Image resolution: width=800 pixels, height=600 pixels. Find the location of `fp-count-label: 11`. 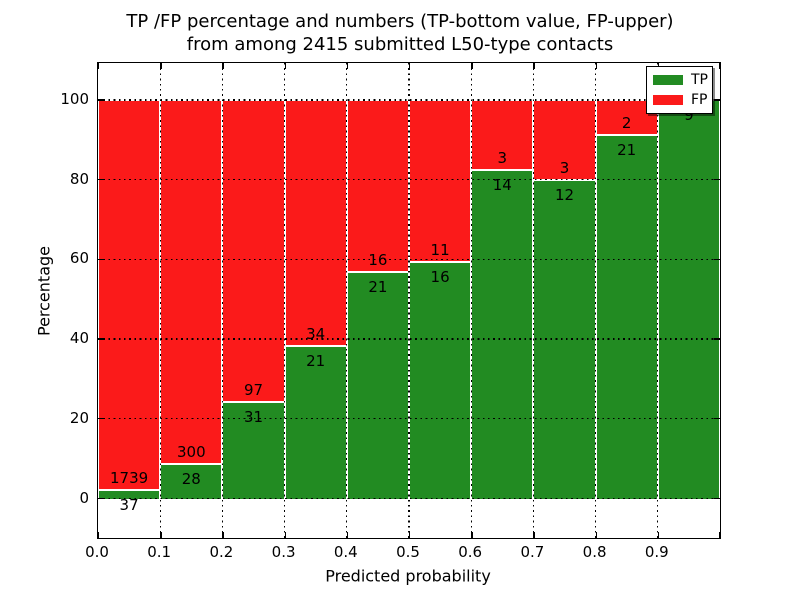

fp-count-label: 11 is located at coordinates (440, 250).